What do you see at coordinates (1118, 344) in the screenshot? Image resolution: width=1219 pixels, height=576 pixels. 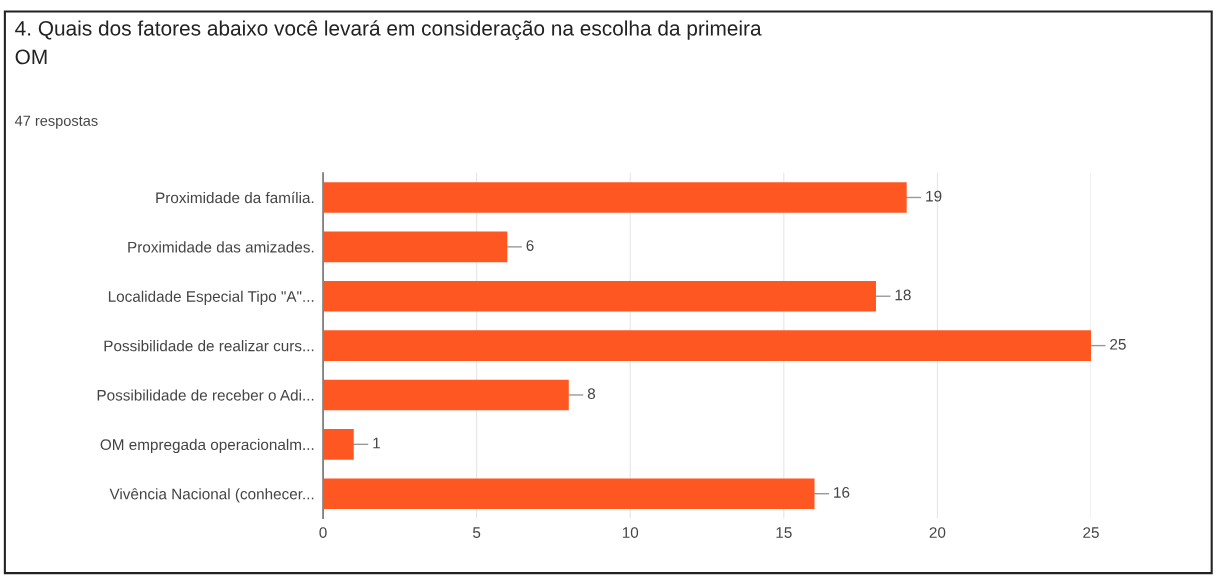 I see `data-label: 25` at bounding box center [1118, 344].